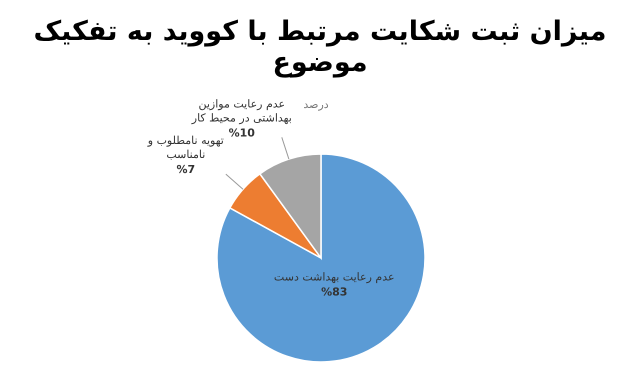 This screenshot has width=640, height=370. What do you see at coordinates (334, 277) in the screenshot?
I see `slice-label: عدم رعایت بهداشت دست` at bounding box center [334, 277].